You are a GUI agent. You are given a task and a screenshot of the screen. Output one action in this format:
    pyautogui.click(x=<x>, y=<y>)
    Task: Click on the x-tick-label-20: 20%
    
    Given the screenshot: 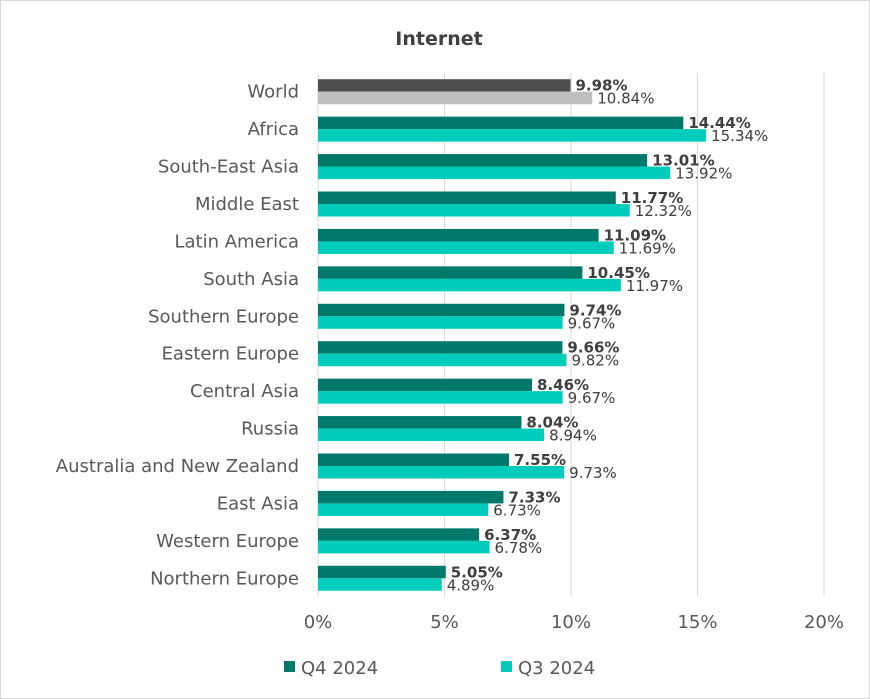 What is the action you would take?
    pyautogui.click(x=824, y=622)
    